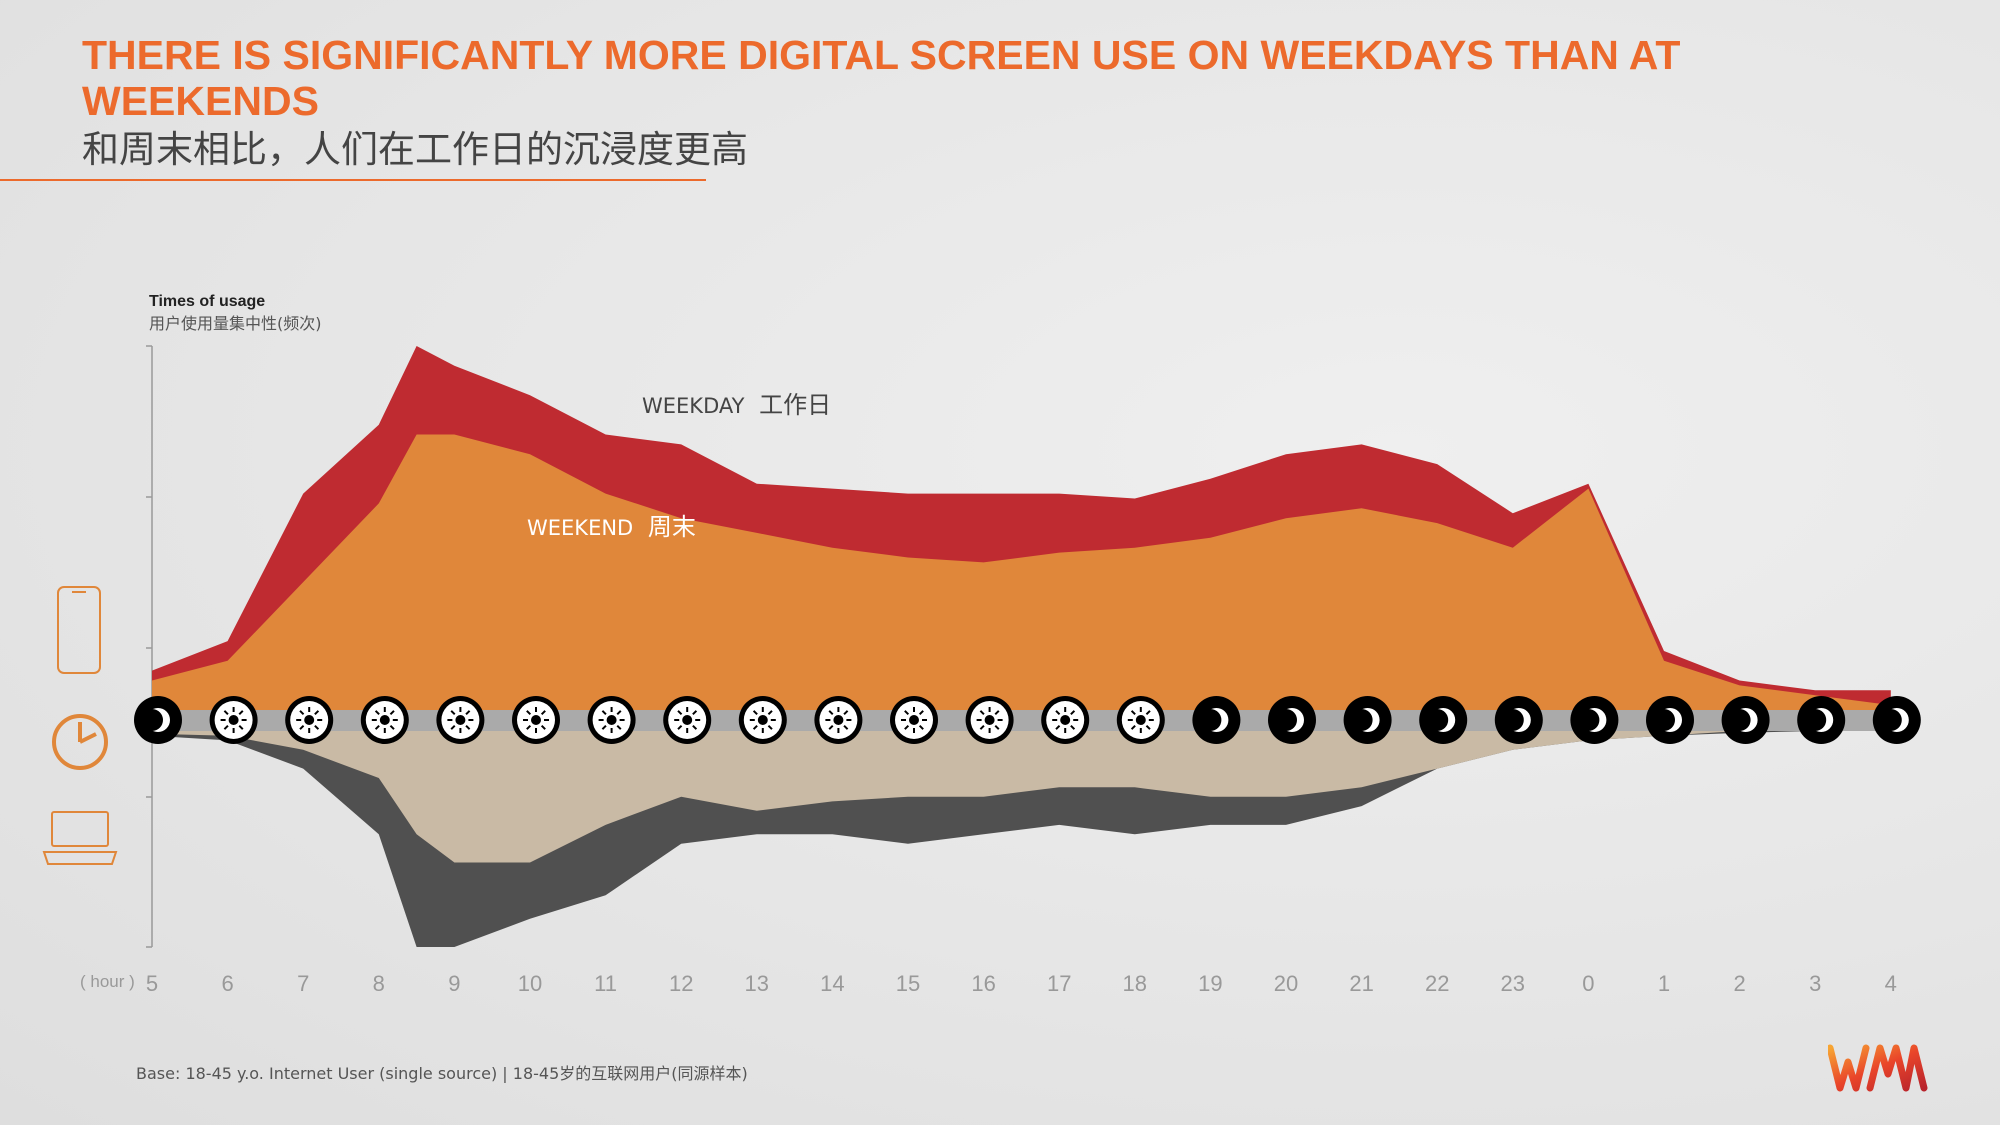 The height and width of the screenshot is (1125, 2000). I want to click on laptop-icon, so click(80, 838).